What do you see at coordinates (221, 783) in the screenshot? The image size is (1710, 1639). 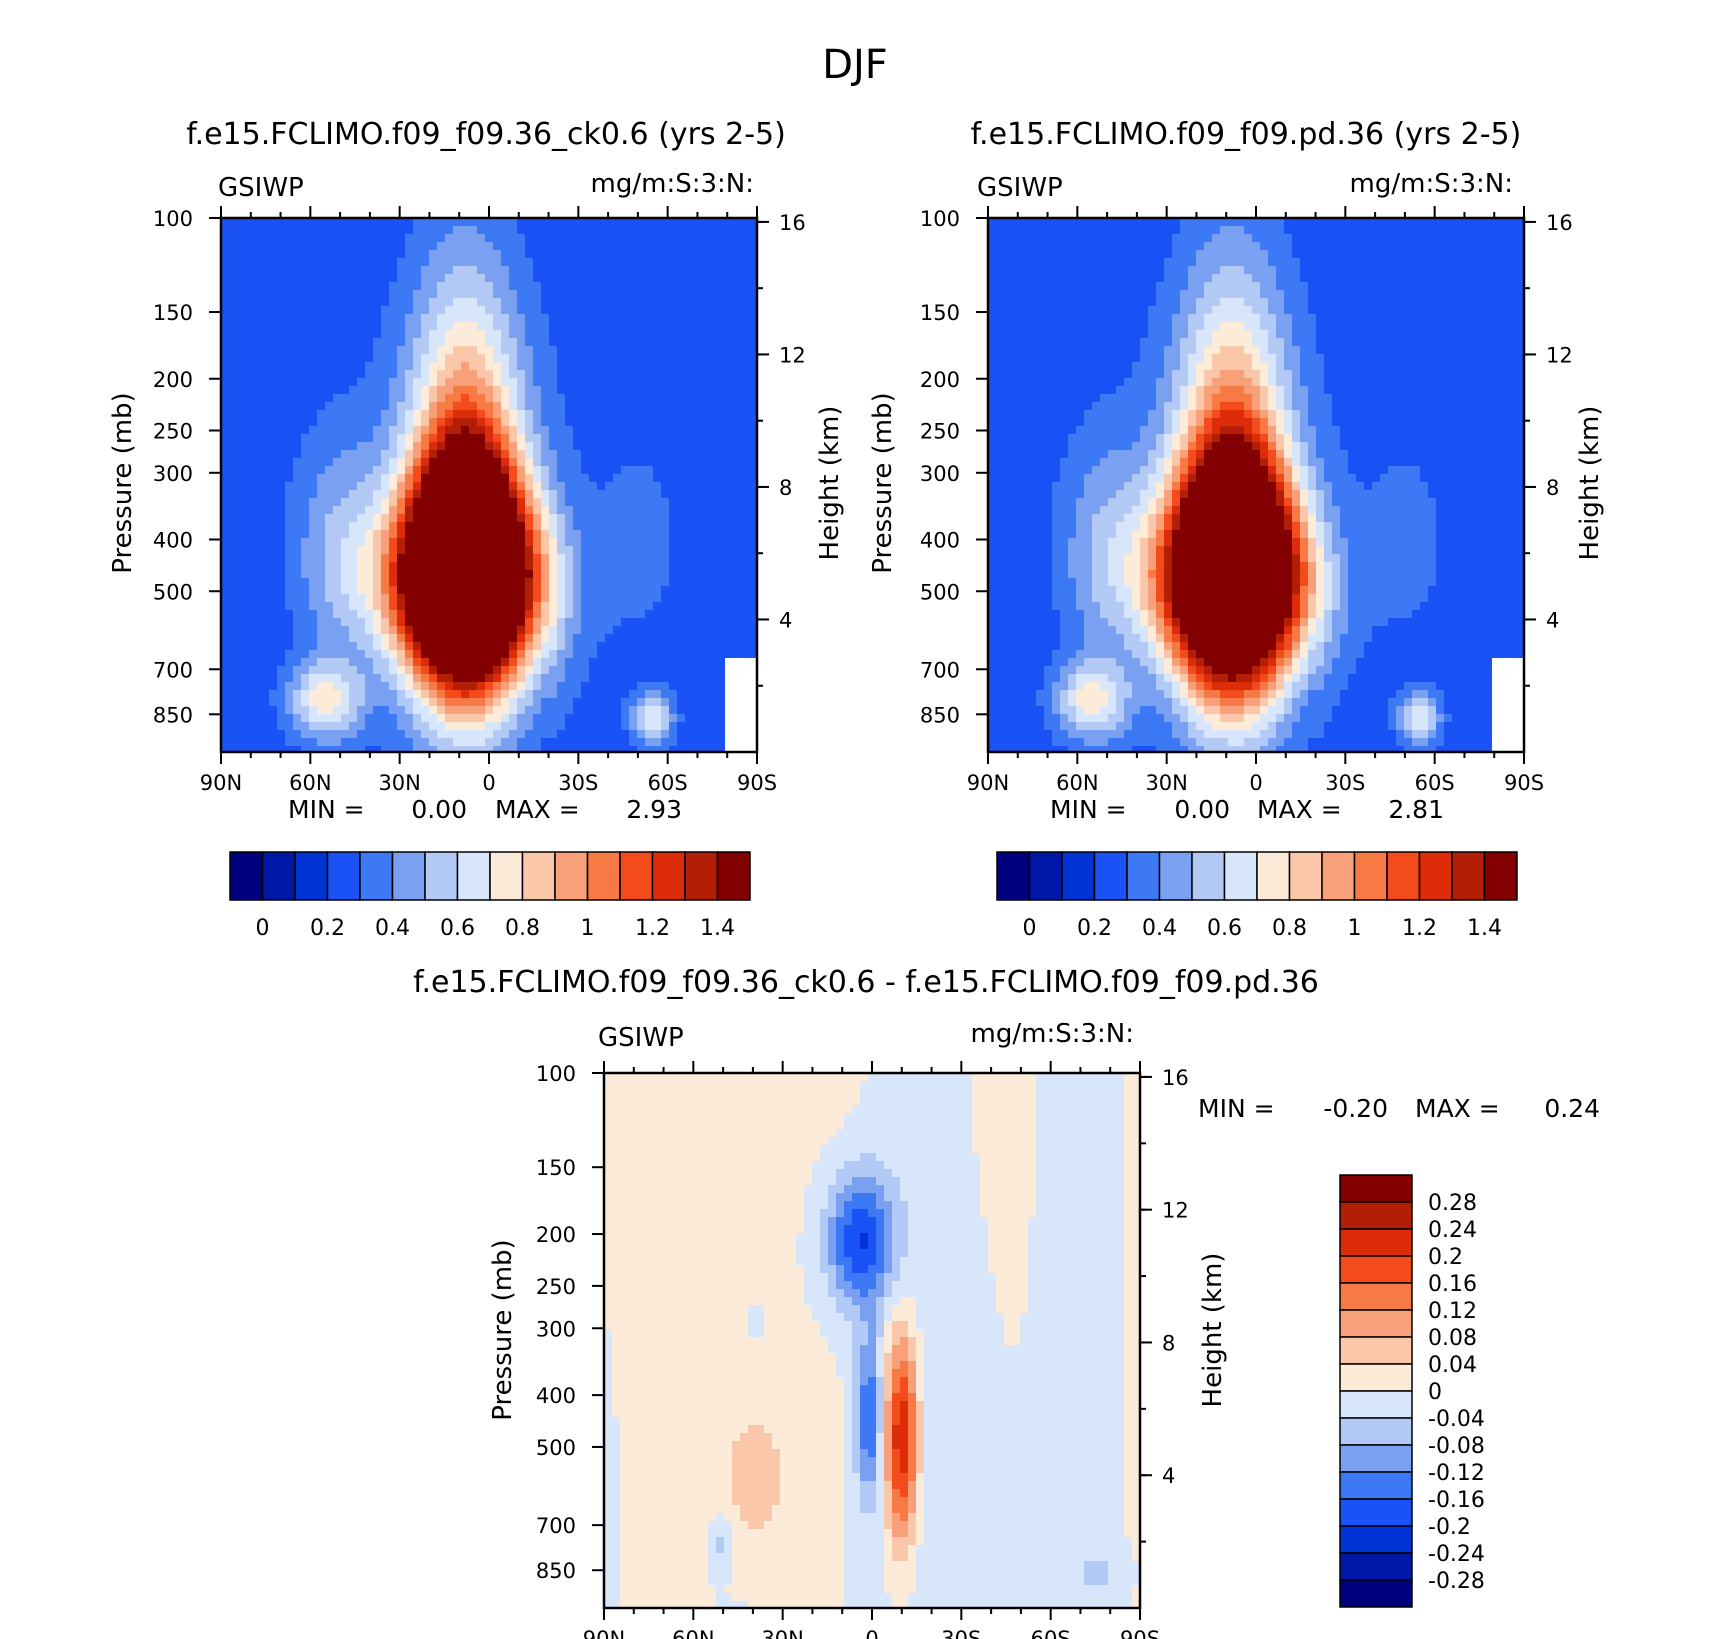 I see `x-tick-label: 90N` at bounding box center [221, 783].